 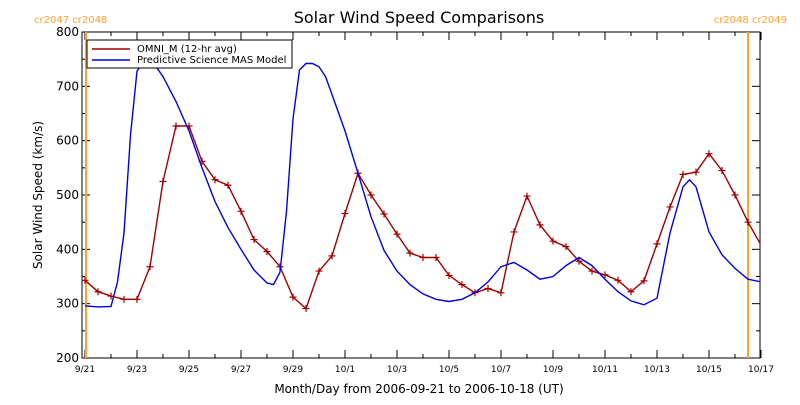 What do you see at coordinates (397, 370) in the screenshot?
I see `x-tick-label: 10/3` at bounding box center [397, 370].